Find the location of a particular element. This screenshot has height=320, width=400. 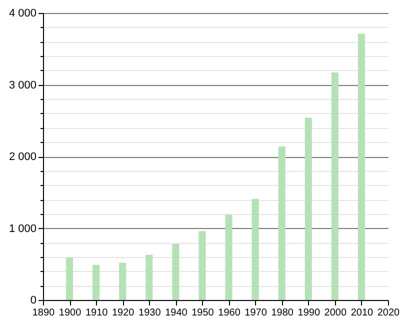

y-tick-label: 2 000 is located at coordinates (22, 157).